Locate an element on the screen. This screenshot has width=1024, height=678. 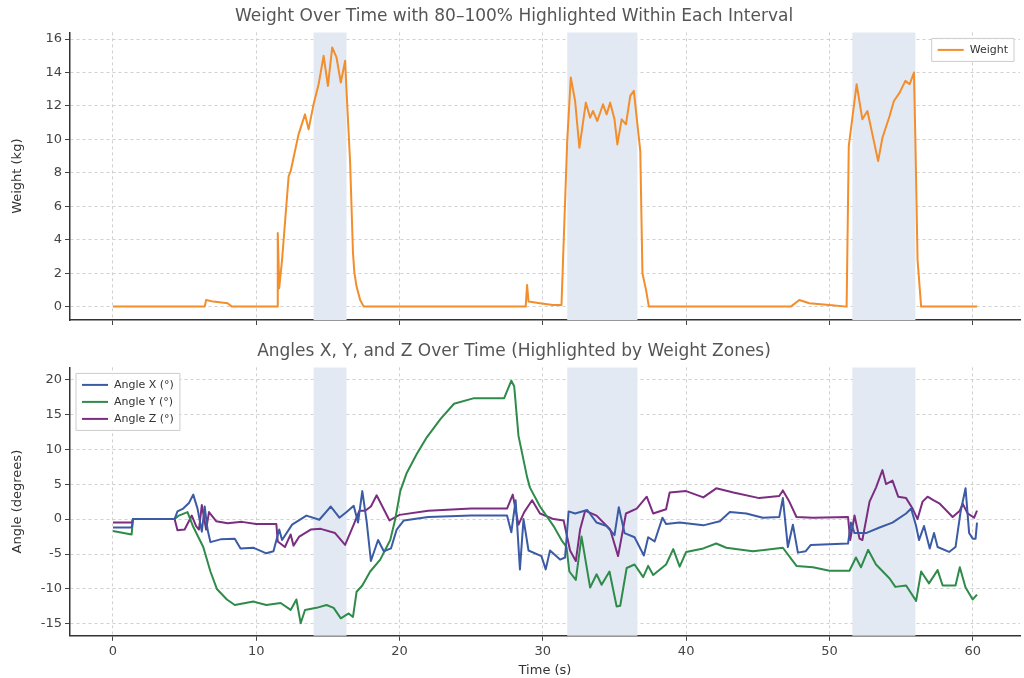
legend-label: Weight is located at coordinates (989, 49).